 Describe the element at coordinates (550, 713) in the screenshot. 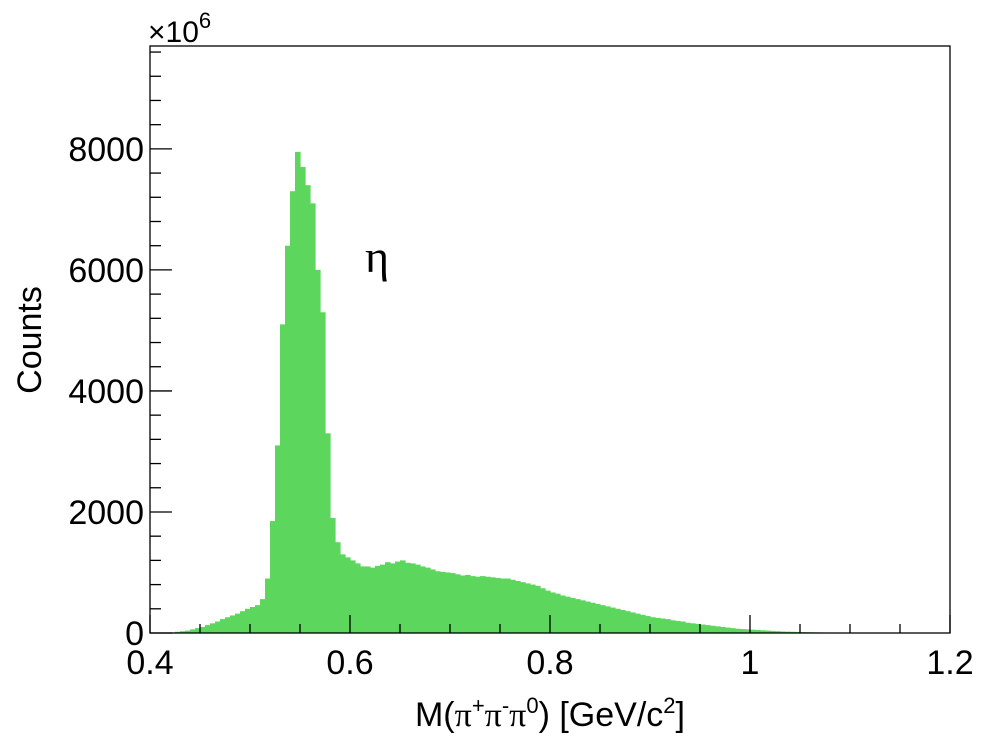

I see `x-axis-title: M(π+π-π0) [GeV/c2]` at that location.